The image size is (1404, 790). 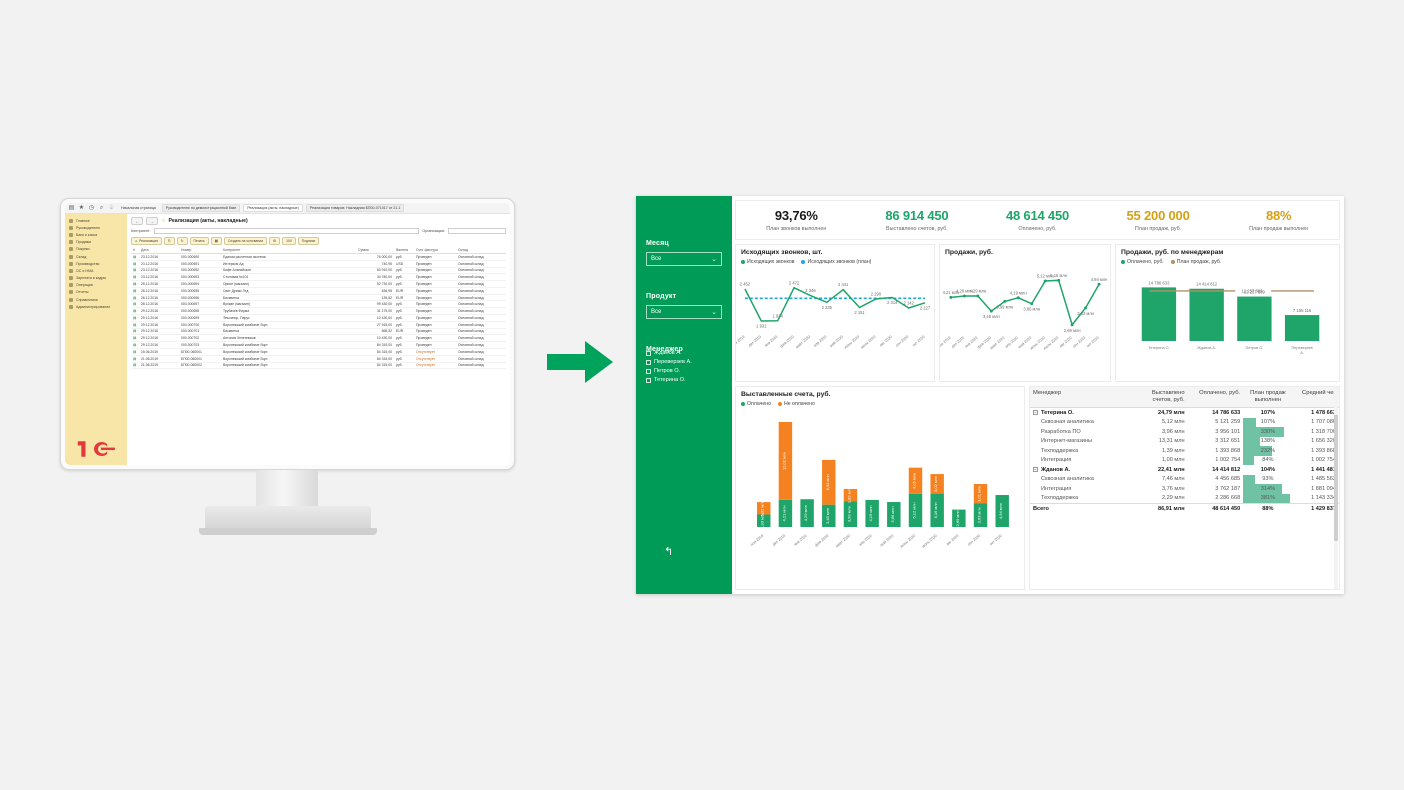 I want to click on sidebar-item-main: Главное, so click(x=96, y=220).